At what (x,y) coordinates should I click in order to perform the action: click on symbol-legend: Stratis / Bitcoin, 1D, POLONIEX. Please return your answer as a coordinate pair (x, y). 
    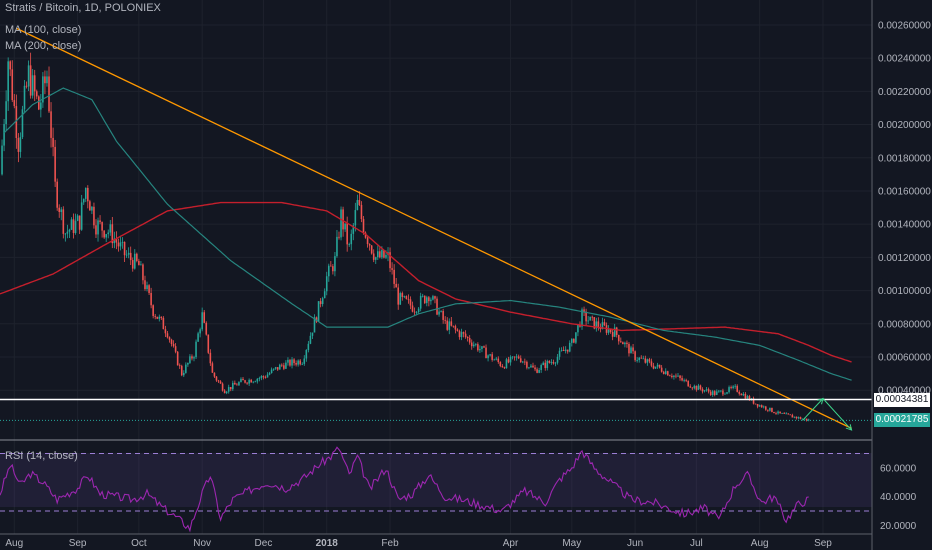
    Looking at the image, I should click on (83, 8).